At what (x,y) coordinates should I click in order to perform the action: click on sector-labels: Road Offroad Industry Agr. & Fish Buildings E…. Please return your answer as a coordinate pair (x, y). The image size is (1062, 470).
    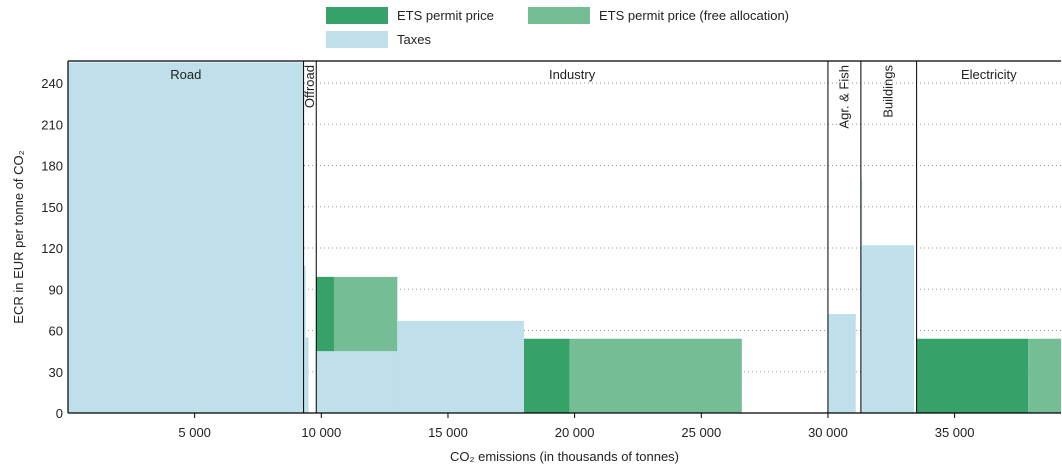
    Looking at the image, I should click on (593, 97).